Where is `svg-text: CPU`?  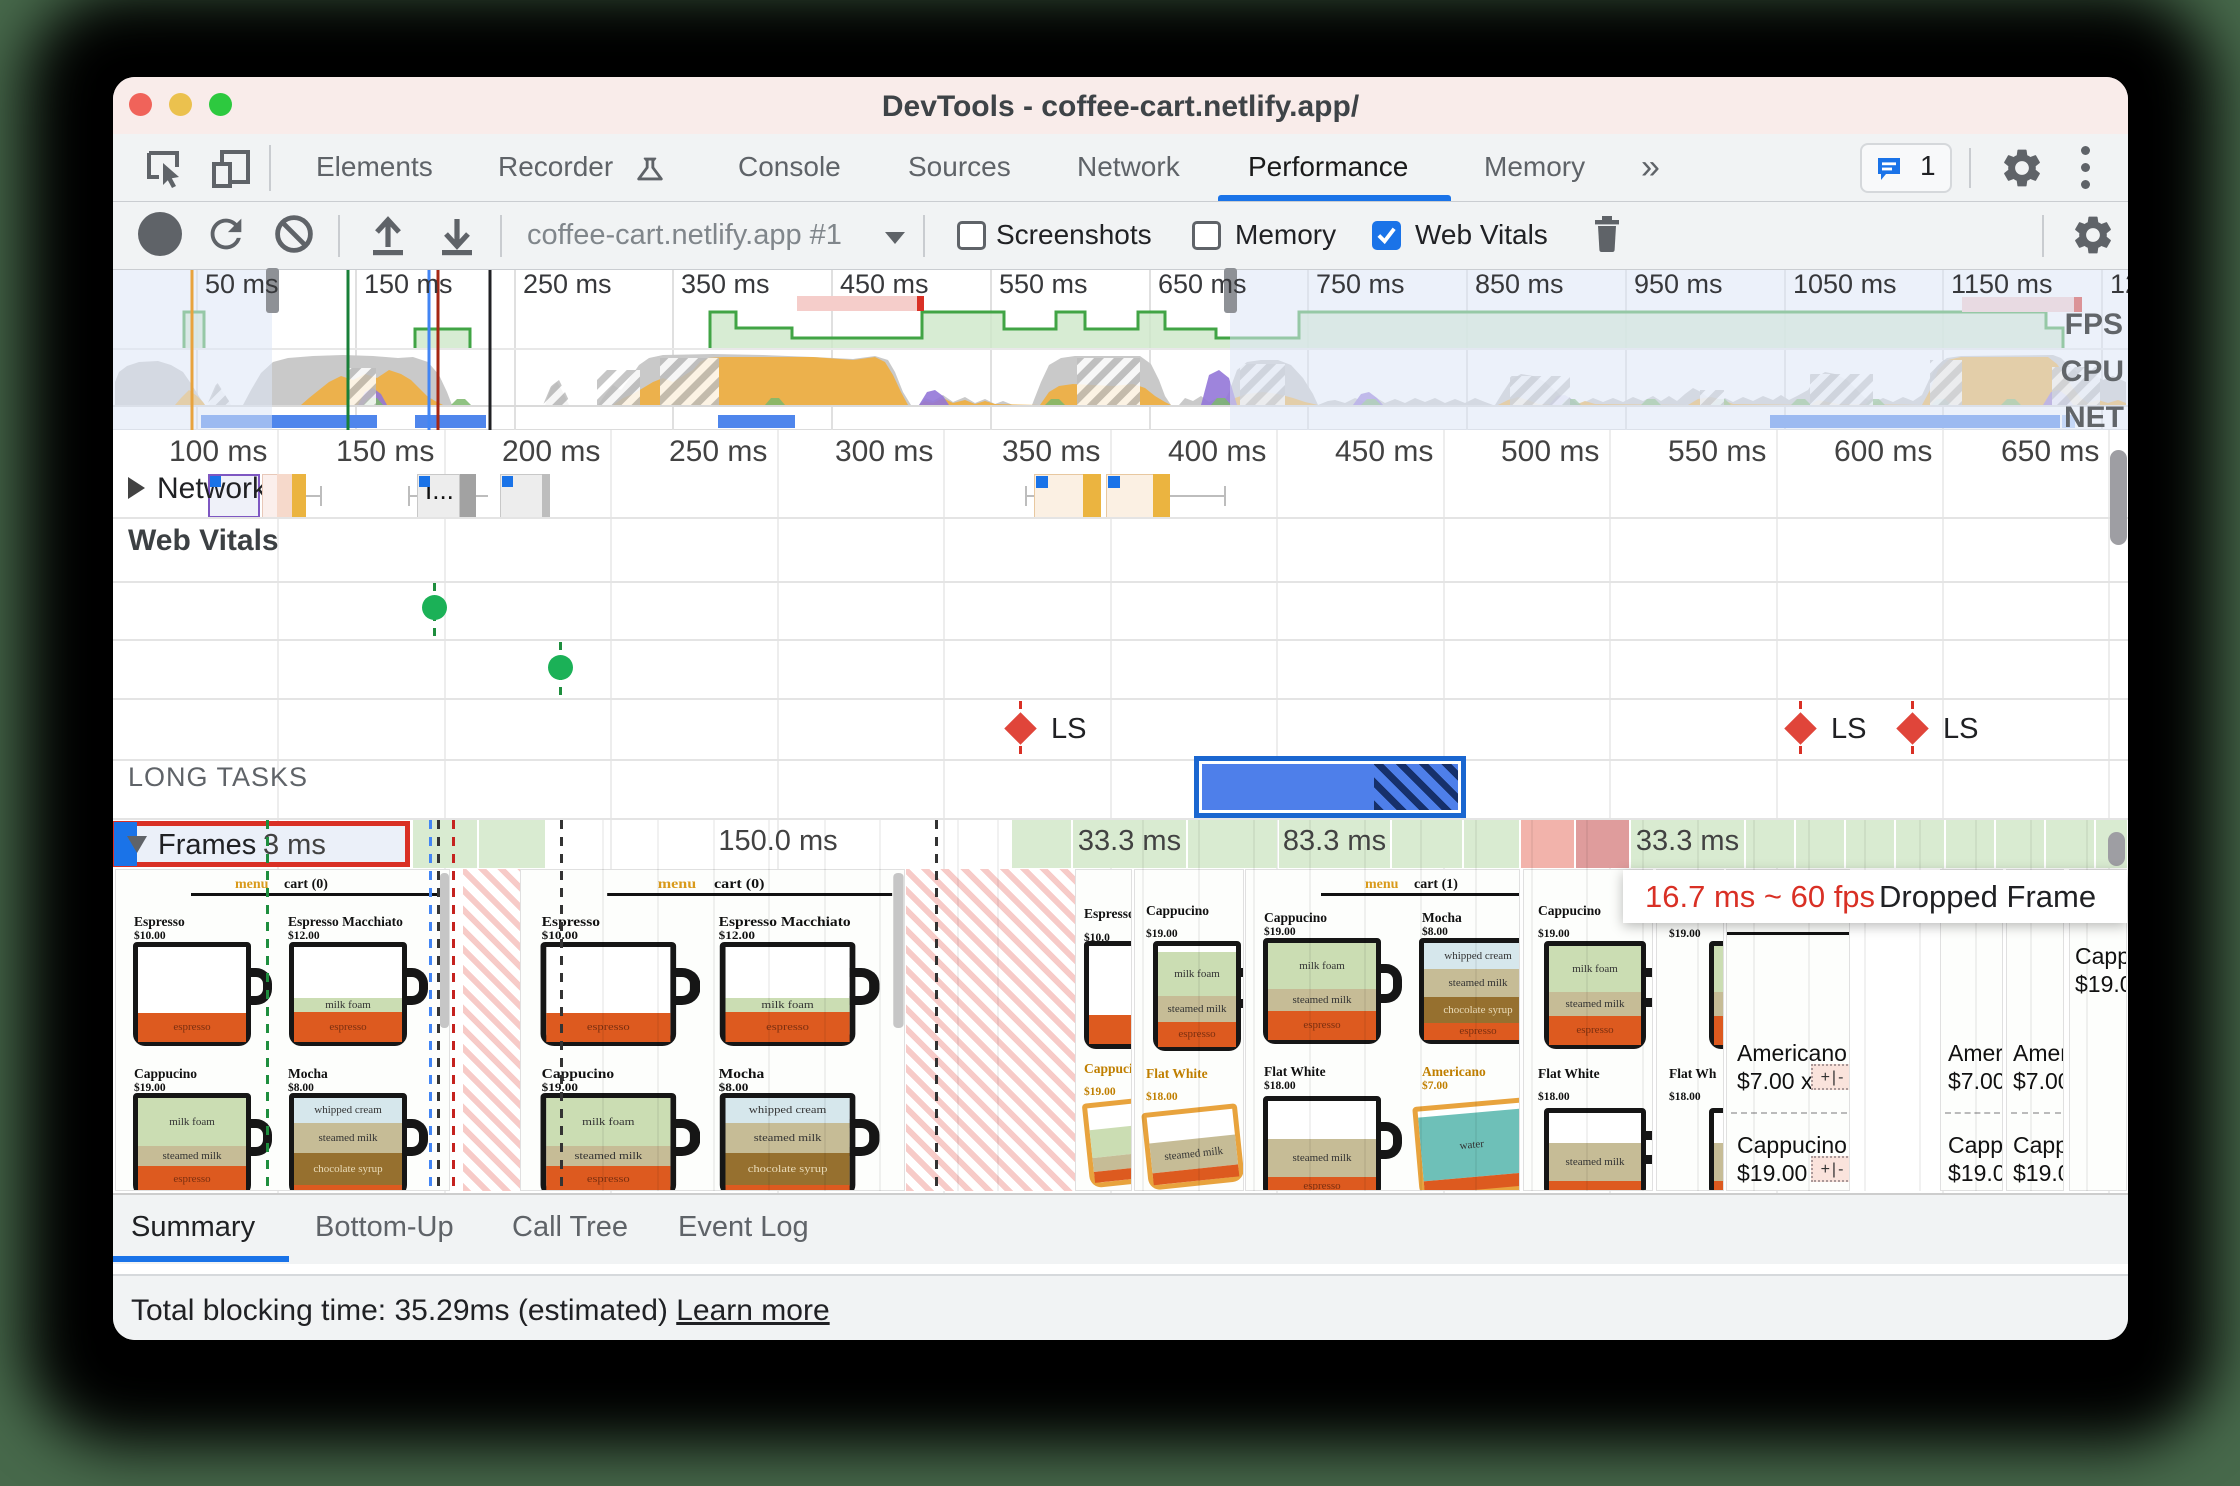 svg-text: CPU is located at coordinates (2092, 371).